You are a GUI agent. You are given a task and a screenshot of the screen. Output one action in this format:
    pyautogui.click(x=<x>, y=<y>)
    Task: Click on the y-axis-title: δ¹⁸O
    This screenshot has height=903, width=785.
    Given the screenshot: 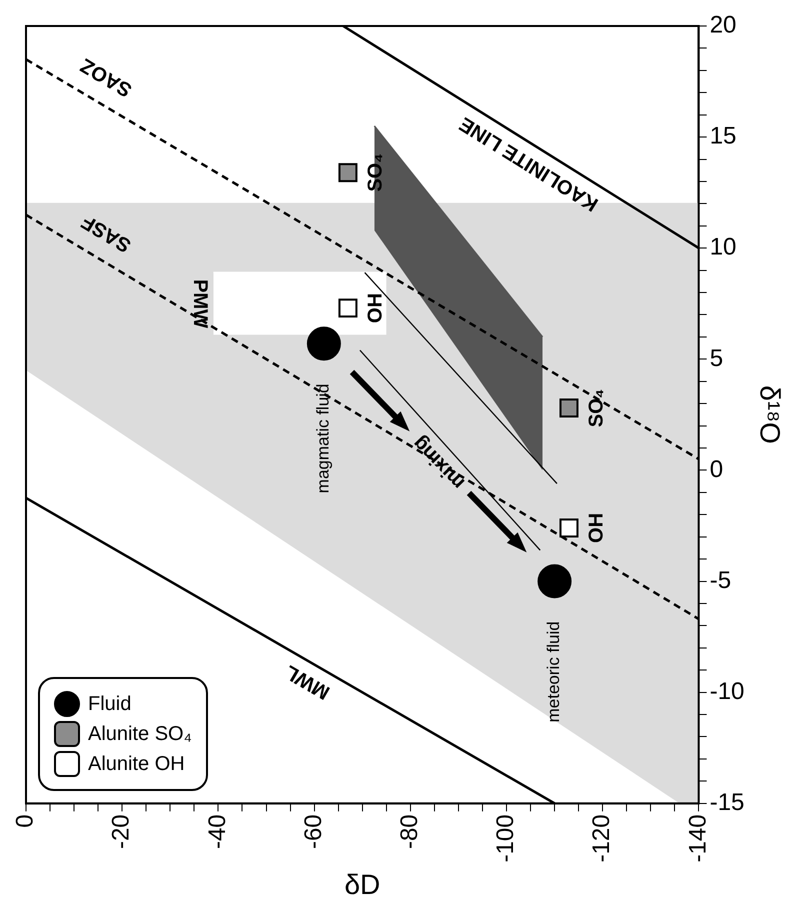 What is the action you would take?
    pyautogui.click(x=769, y=414)
    